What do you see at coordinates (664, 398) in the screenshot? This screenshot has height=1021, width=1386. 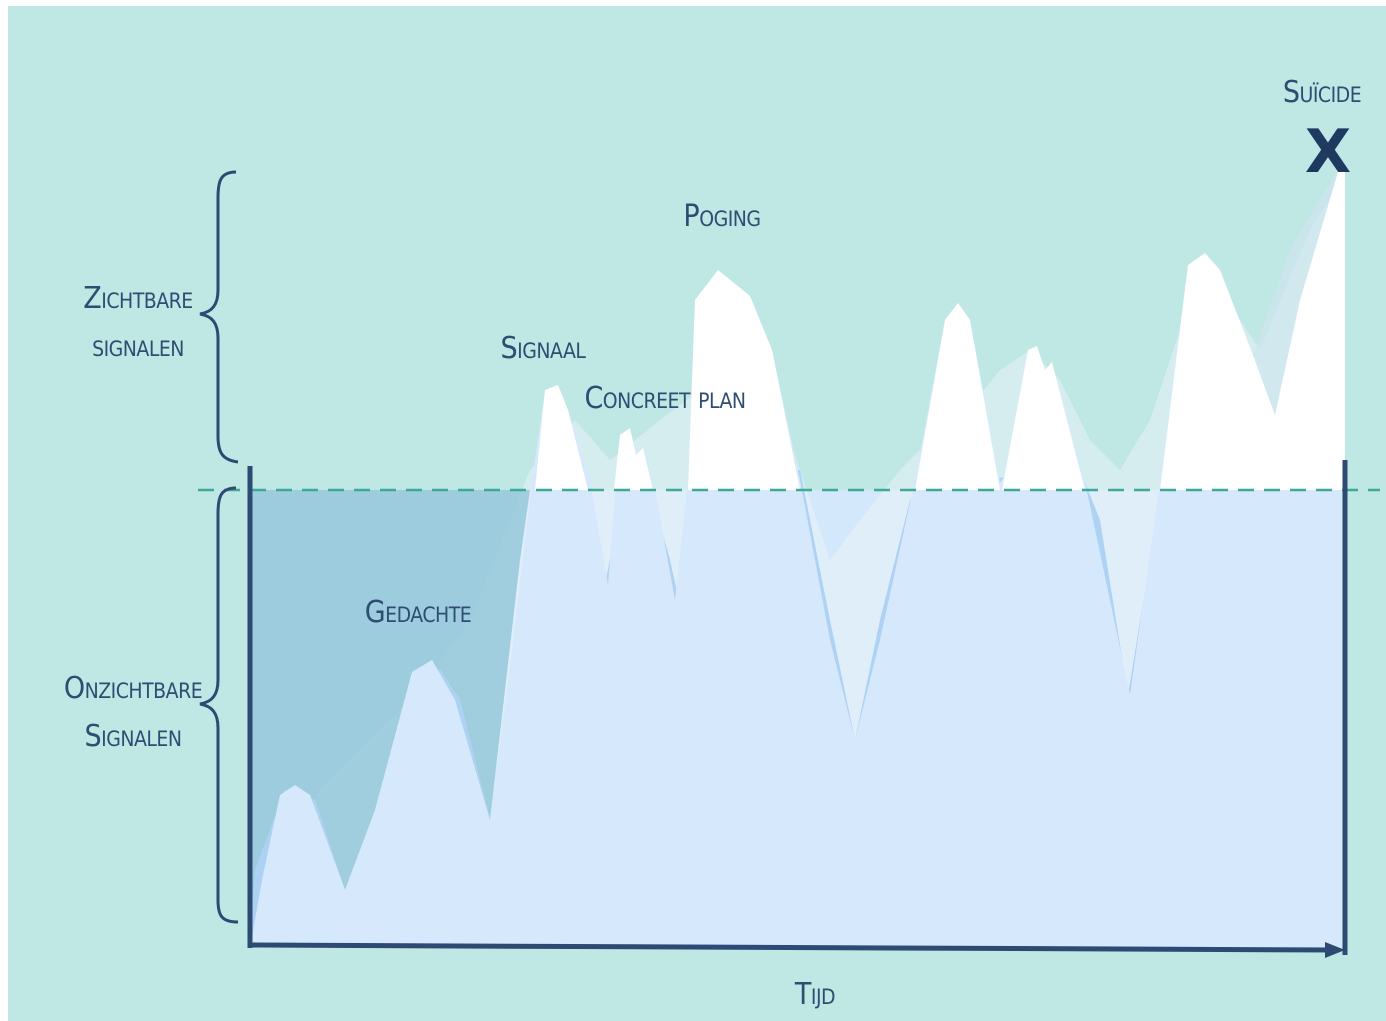 I see `label-concreet-plan: Concreet plan` at bounding box center [664, 398].